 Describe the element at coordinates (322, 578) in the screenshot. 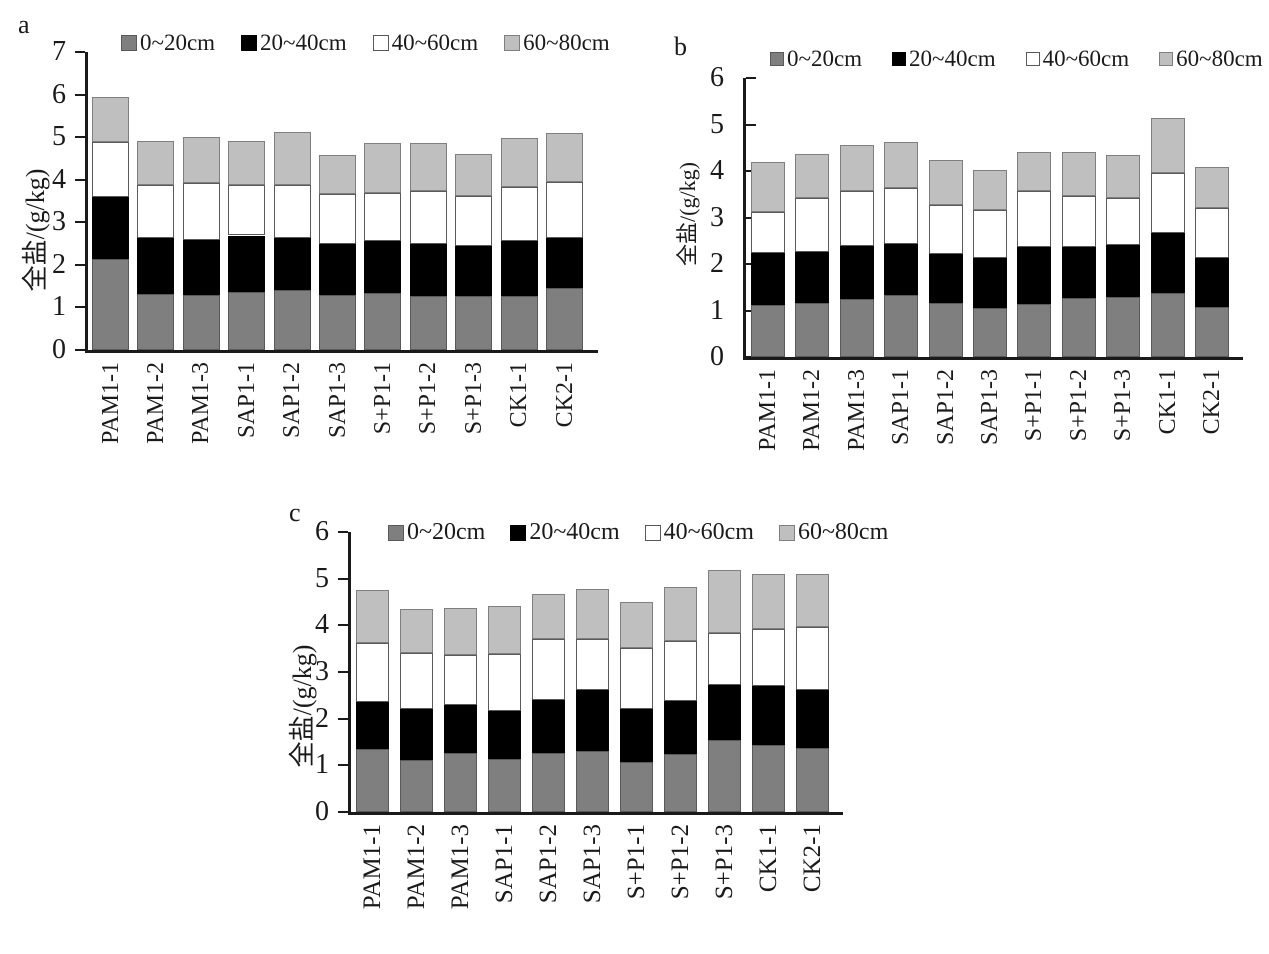

I see `y-tick-label-c-5: 5` at that location.